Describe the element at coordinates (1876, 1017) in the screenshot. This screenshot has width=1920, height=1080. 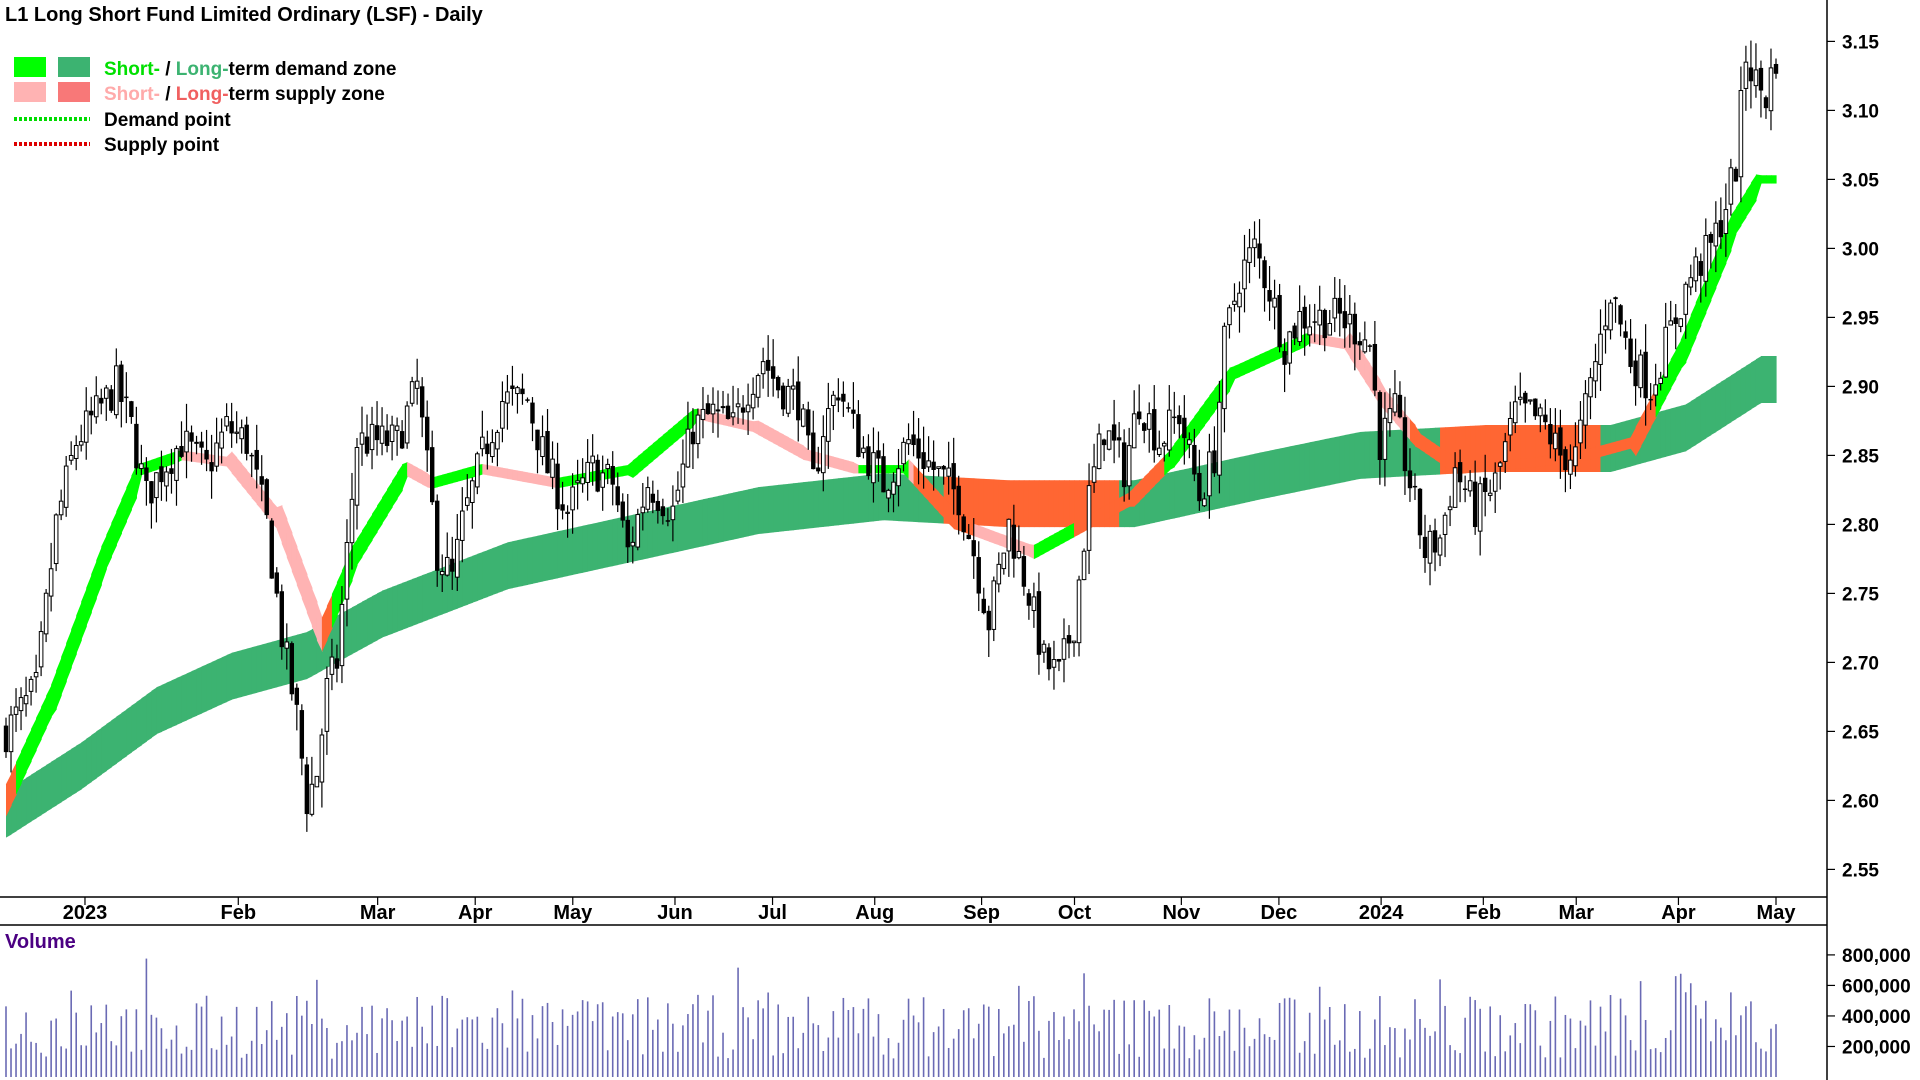
I see `volume-tick-label: 400,000` at that location.